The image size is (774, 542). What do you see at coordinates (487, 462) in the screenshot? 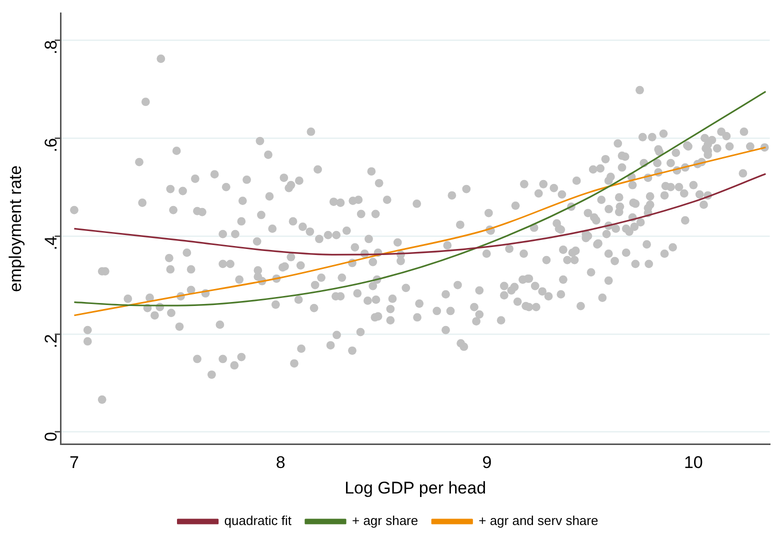
I see `x-tick-label: 9` at bounding box center [487, 462].